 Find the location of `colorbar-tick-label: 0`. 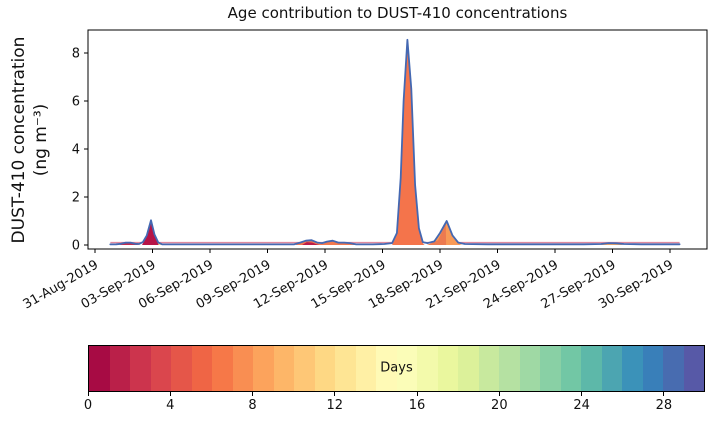

colorbar-tick-label: 0 is located at coordinates (88, 405).